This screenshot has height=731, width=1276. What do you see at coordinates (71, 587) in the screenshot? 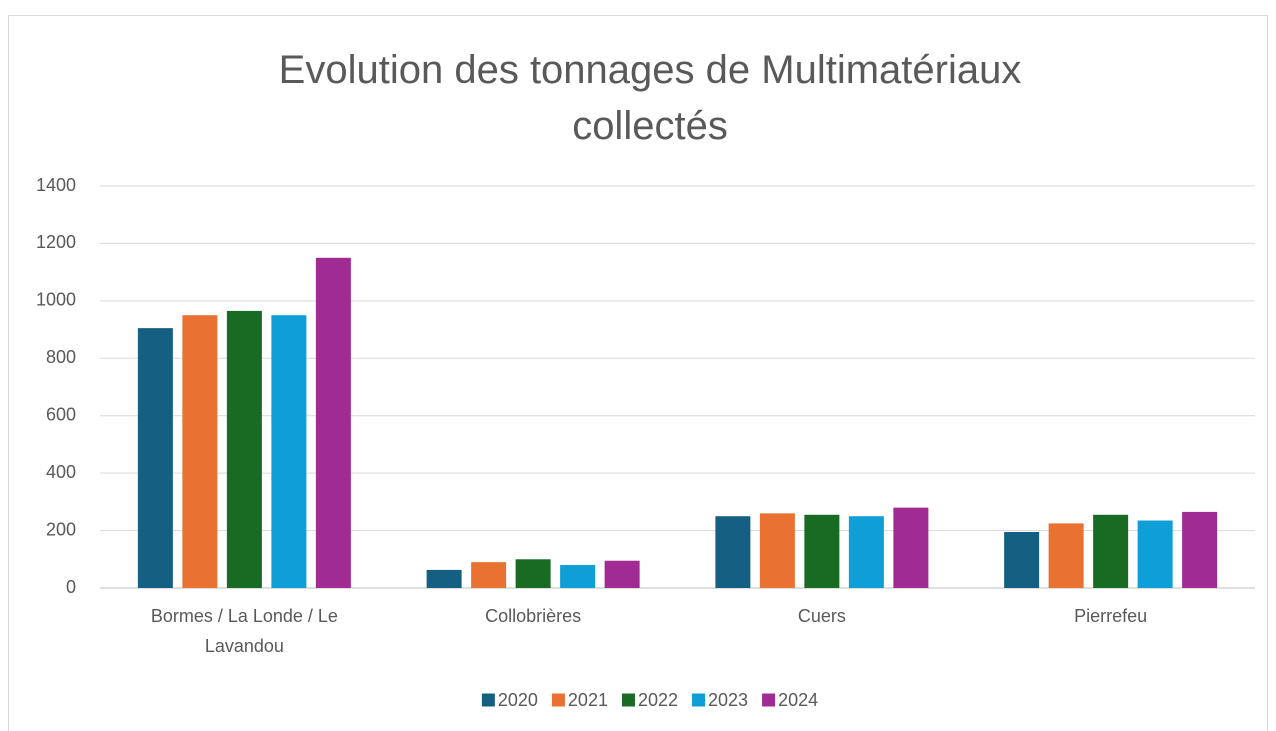
I see `y-tick-label: 0` at bounding box center [71, 587].